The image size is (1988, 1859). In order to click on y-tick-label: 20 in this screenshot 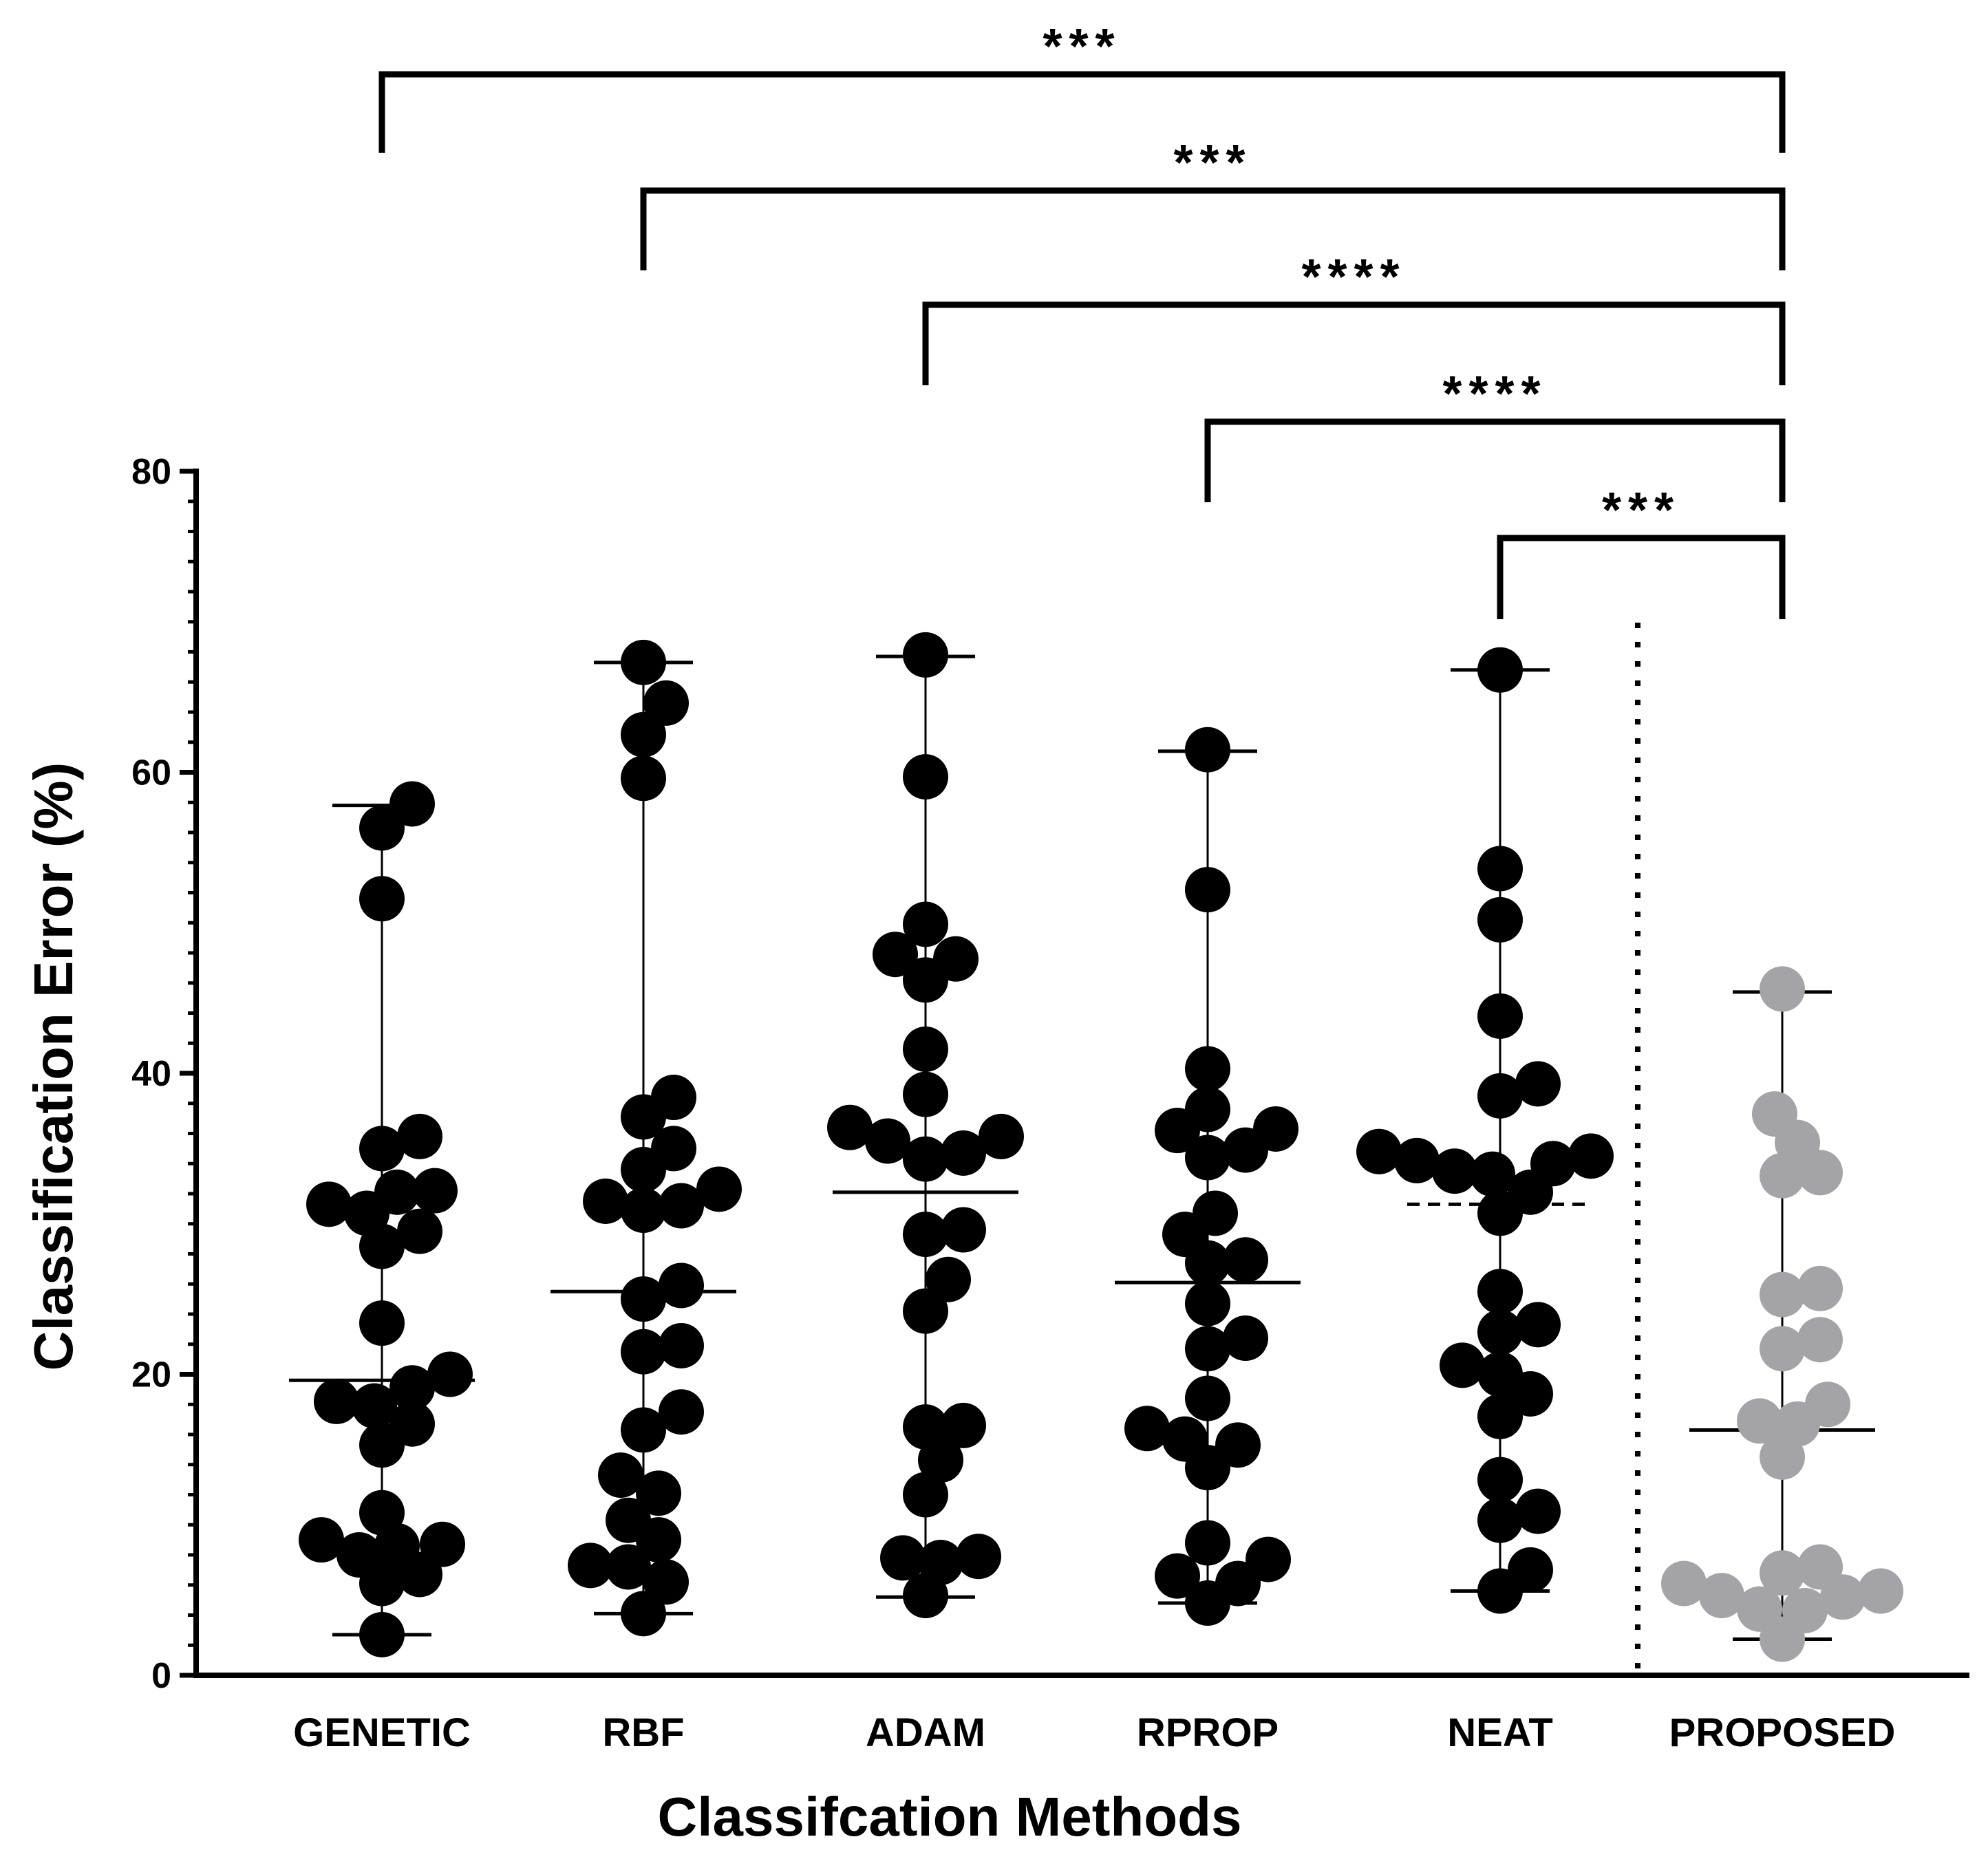, I will do `click(151, 1375)`.